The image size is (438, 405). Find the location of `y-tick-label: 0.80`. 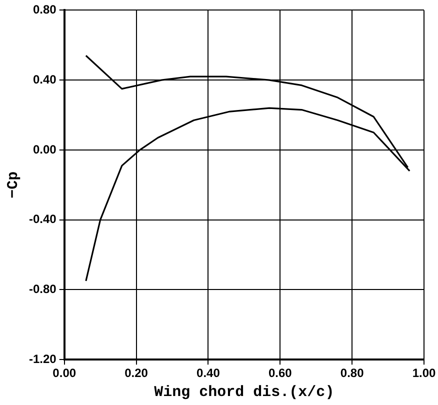

y-tick-label: 0.80 is located at coordinates (44, 9).